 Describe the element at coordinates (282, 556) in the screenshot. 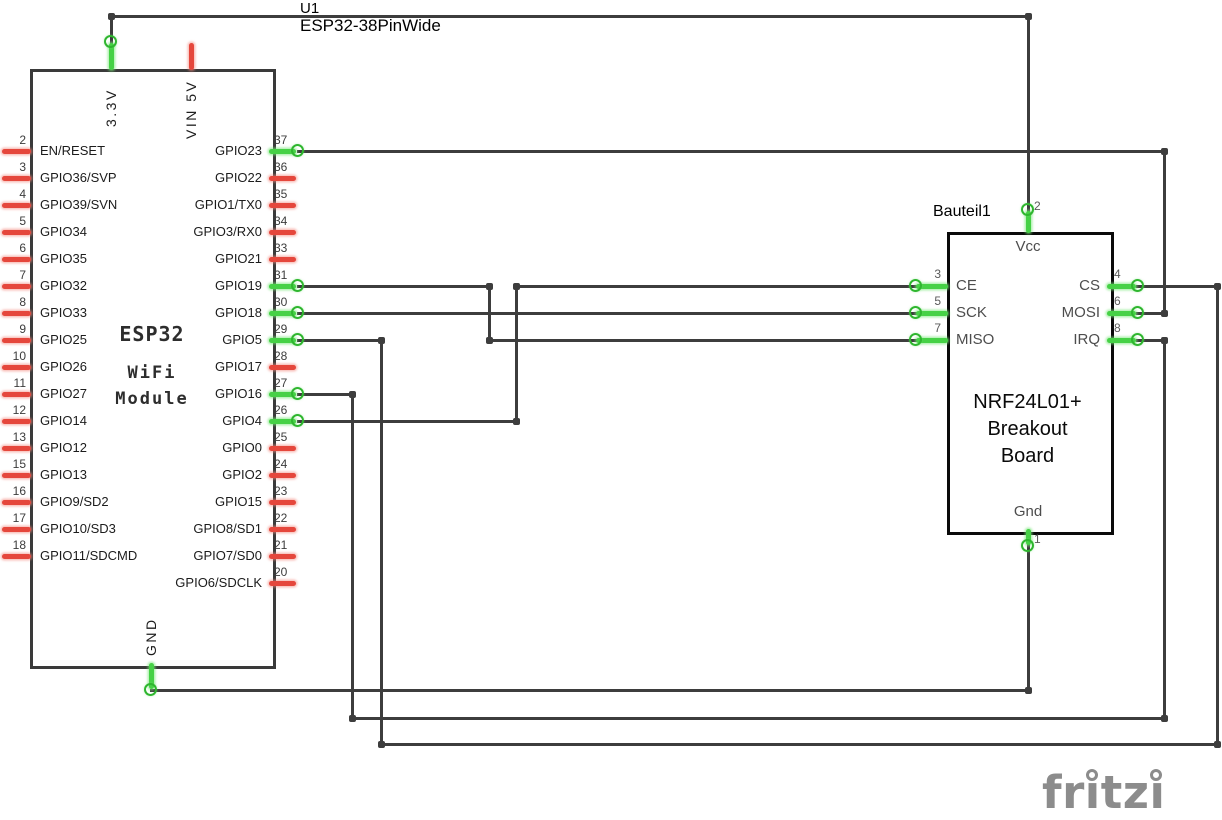

I see `esp32-pin-21-leg` at that location.